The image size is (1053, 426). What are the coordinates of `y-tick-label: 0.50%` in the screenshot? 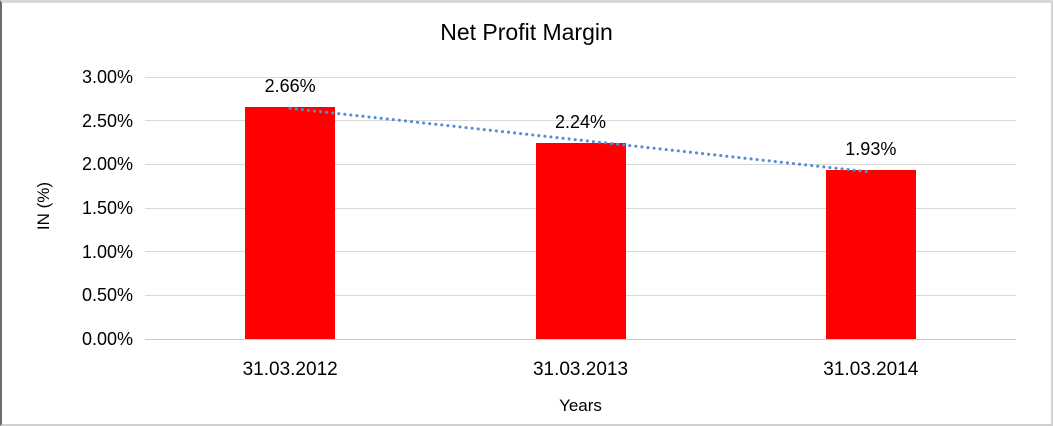 It's located at (107, 295).